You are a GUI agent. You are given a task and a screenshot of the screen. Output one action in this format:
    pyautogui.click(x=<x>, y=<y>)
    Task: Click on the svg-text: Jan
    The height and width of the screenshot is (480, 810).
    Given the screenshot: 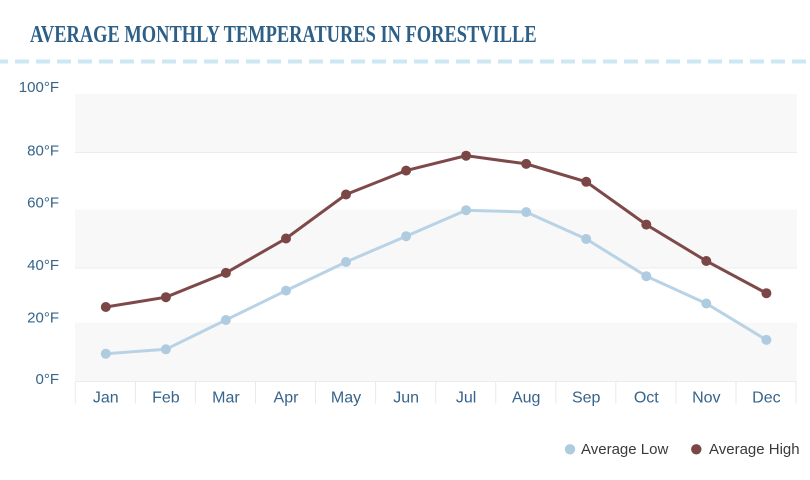 What is the action you would take?
    pyautogui.click(x=106, y=398)
    